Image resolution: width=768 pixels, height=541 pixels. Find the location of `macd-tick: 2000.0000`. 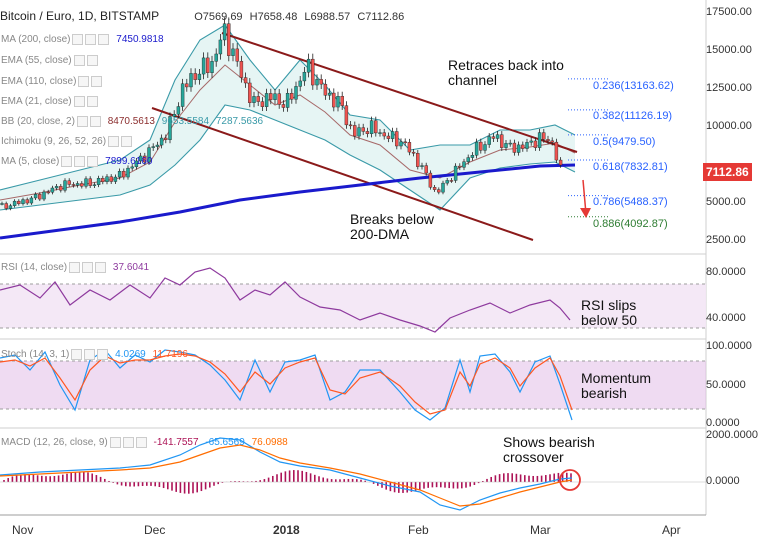

macd-tick: 2000.0000 is located at coordinates (732, 435).